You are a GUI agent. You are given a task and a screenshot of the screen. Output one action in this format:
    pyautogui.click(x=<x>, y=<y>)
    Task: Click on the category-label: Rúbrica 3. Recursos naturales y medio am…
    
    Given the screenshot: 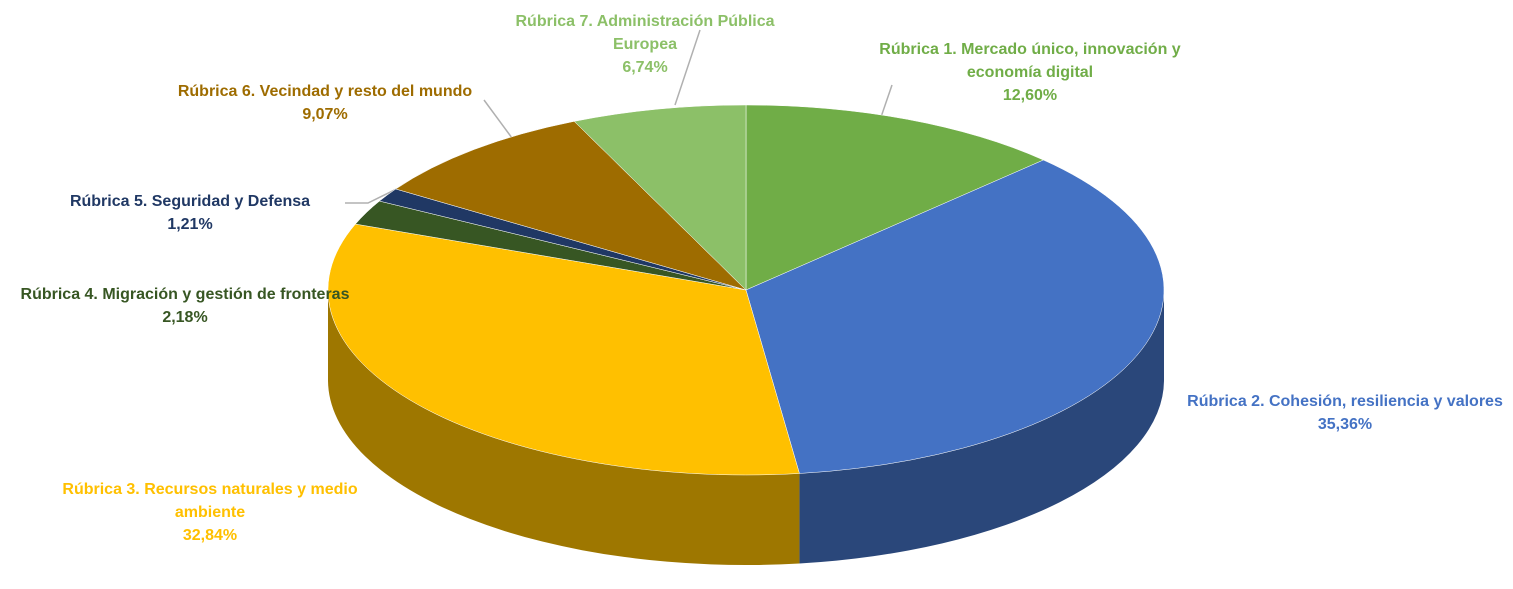 What is the action you would take?
    pyautogui.click(x=210, y=501)
    